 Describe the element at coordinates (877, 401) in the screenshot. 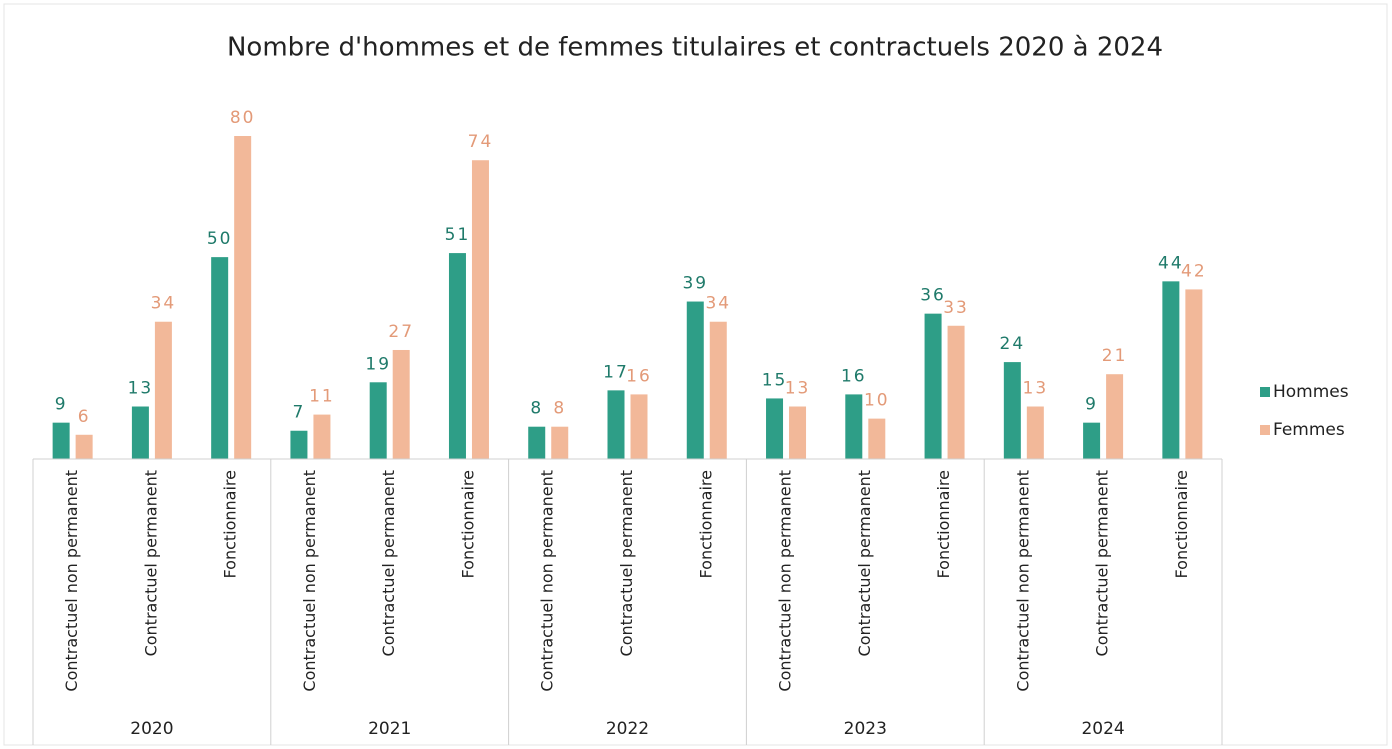

I see `data-label: 10` at that location.